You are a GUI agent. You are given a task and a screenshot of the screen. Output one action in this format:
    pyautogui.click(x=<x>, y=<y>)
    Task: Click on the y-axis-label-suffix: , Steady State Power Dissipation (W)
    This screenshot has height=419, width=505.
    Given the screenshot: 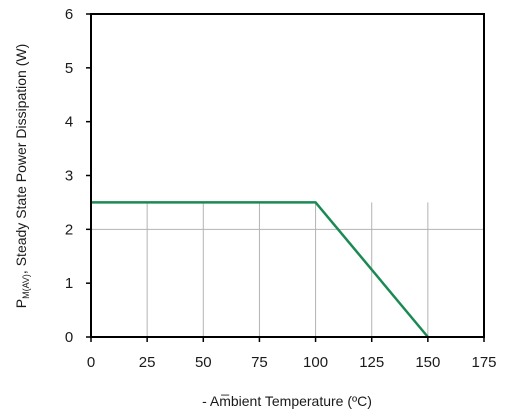 What is the action you would take?
    pyautogui.click(x=21, y=159)
    